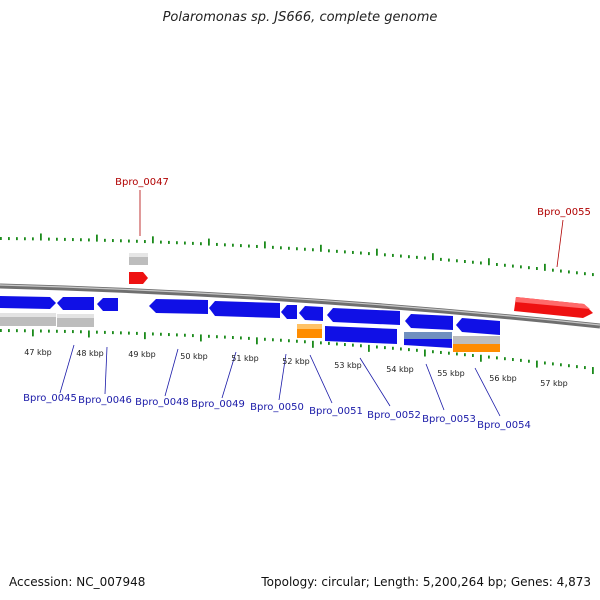 Image resolution: width=600 pixels, height=600 pixels. What do you see at coordinates (297, 255) in the screenshot?
I see `upper-tick-track` at bounding box center [297, 255].